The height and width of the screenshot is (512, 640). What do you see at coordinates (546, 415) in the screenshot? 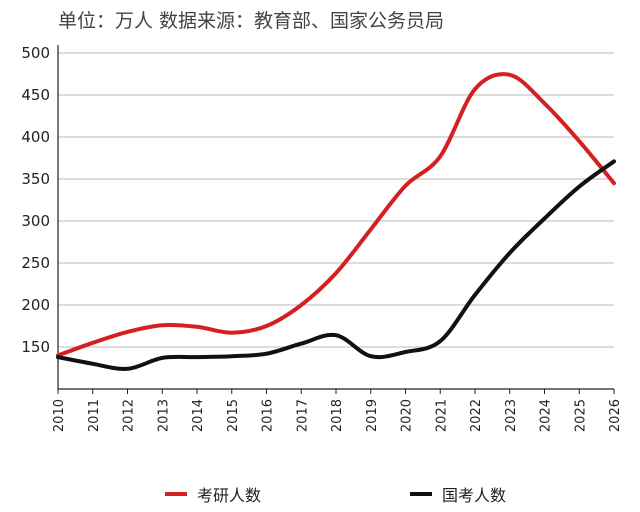
I see `x-tick-label-2024: 2024` at bounding box center [546, 415].